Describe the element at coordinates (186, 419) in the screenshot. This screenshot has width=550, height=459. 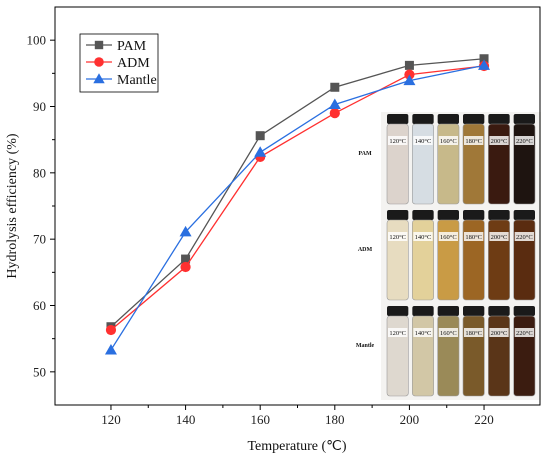
I see `x-tick-label: 140` at that location.